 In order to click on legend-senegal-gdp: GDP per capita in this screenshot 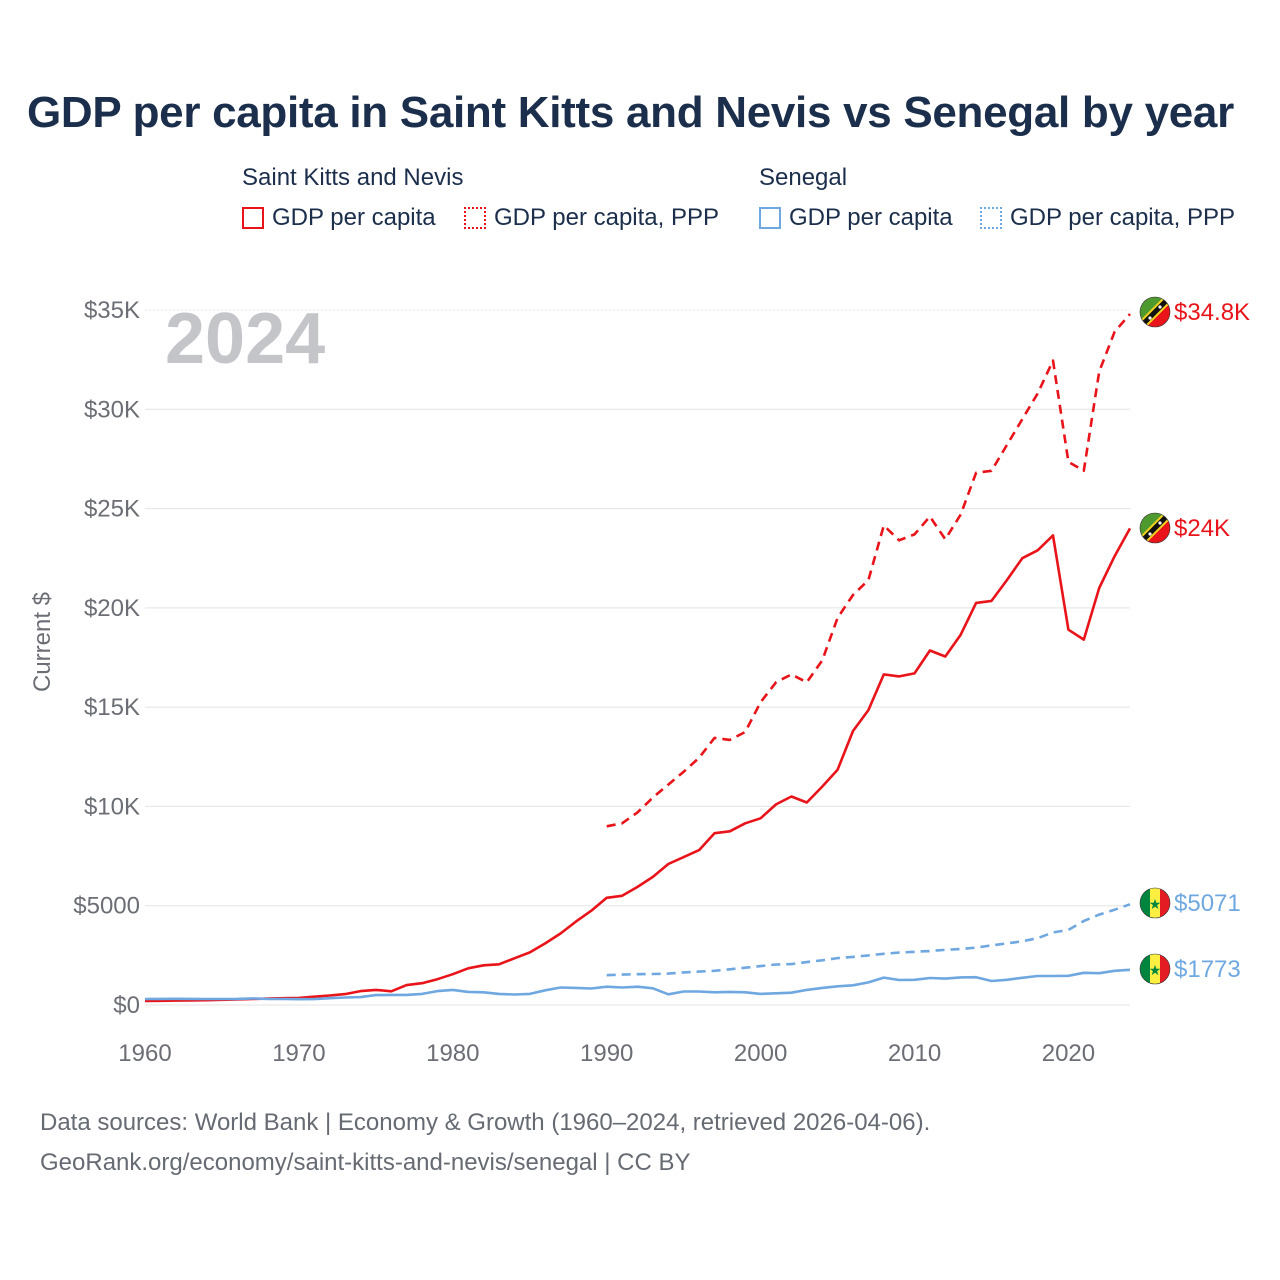, I will do `click(856, 218)`.